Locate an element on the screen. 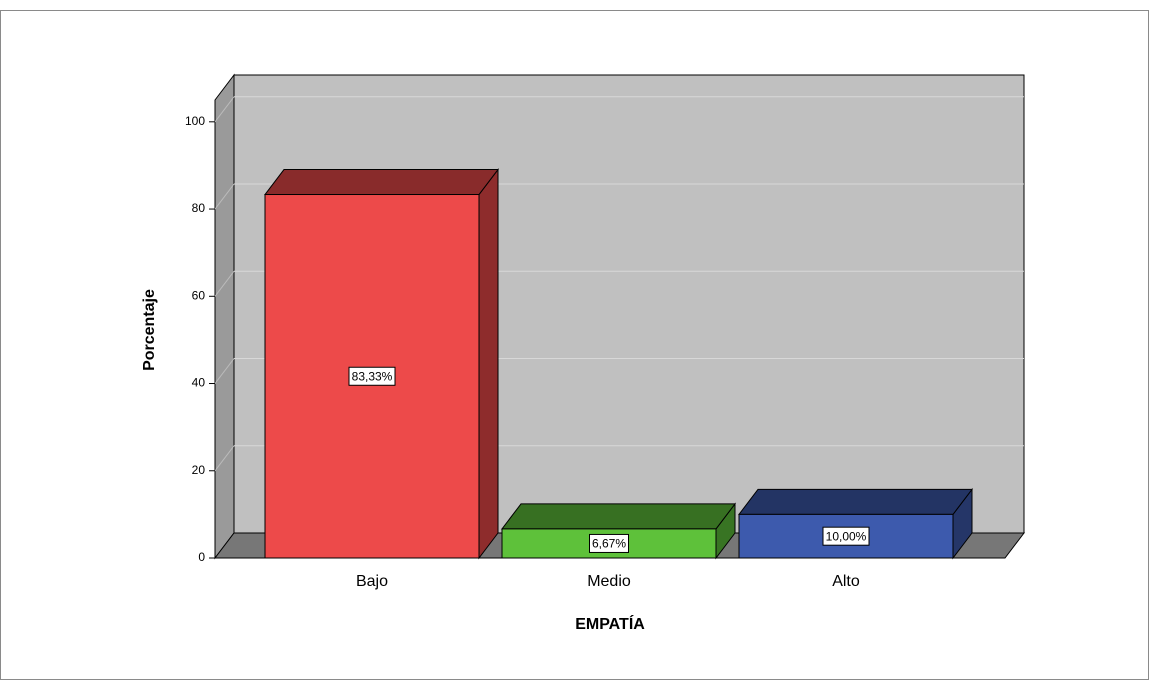 This screenshot has height=680, width=1149. y-tick-label: 40 is located at coordinates (199, 383).